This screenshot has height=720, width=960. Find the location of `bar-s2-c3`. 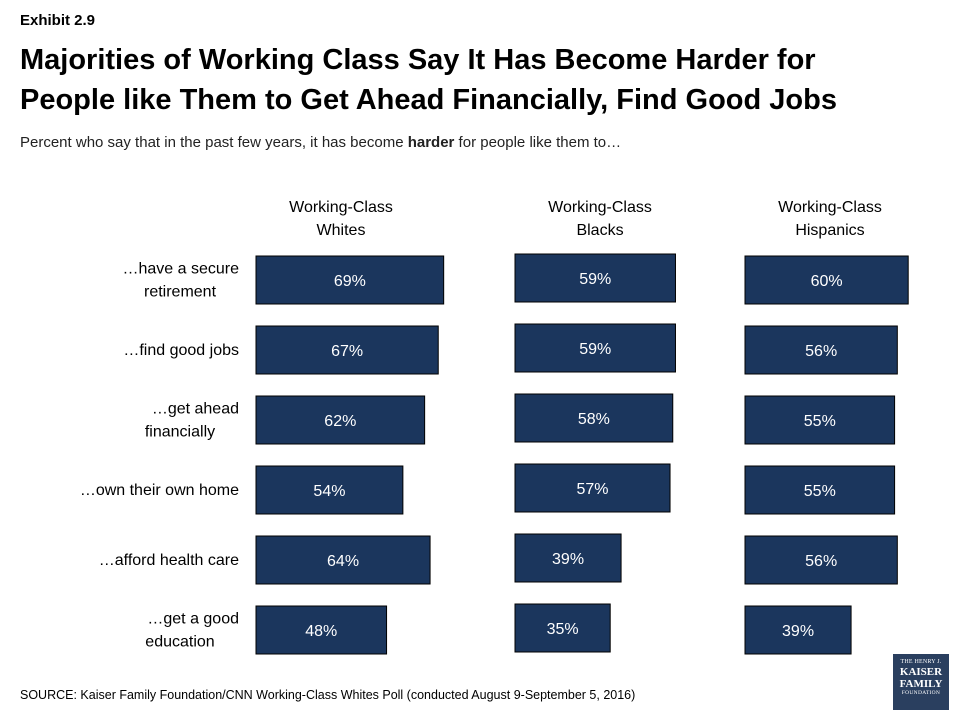

bar-s2-c3 is located at coordinates (820, 490).